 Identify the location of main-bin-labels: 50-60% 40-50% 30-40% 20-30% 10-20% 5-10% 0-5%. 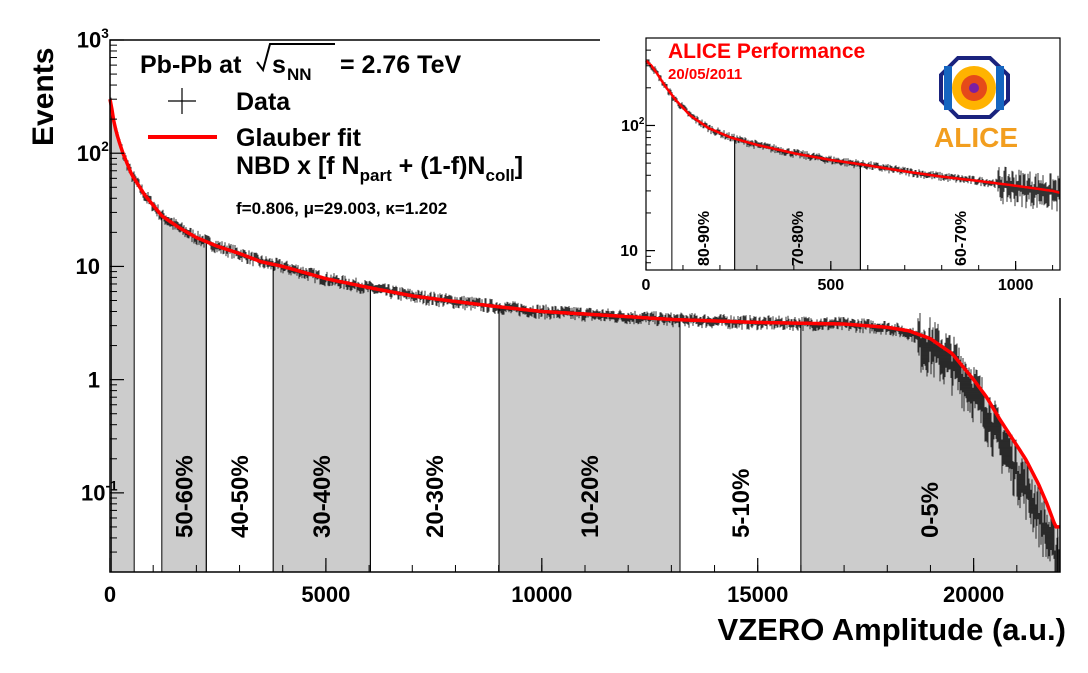
(557, 496).